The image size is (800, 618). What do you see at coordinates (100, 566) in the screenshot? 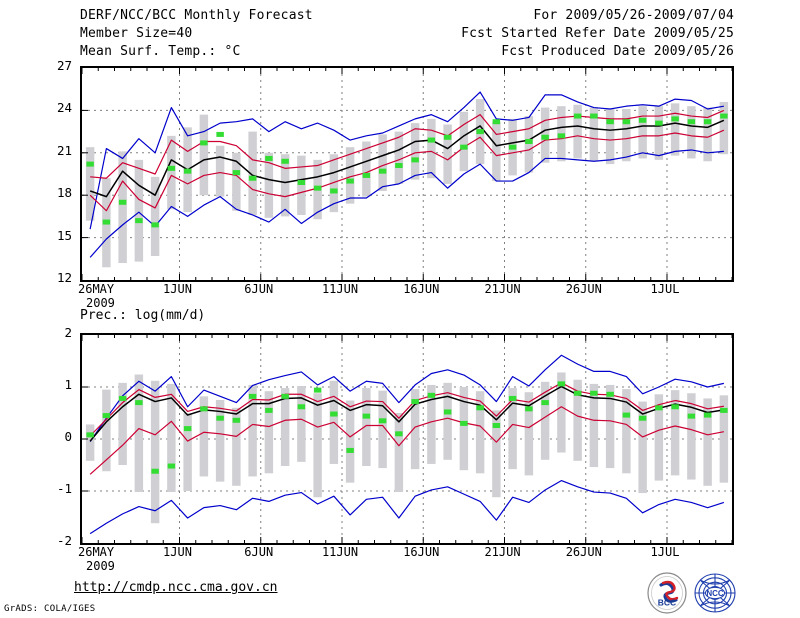
I see `precipitation-x-year-label: 2009` at bounding box center [100, 566].